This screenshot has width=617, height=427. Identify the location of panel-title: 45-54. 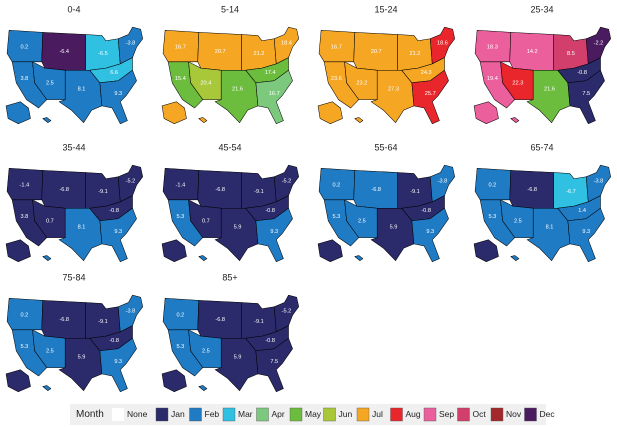
(229, 147).